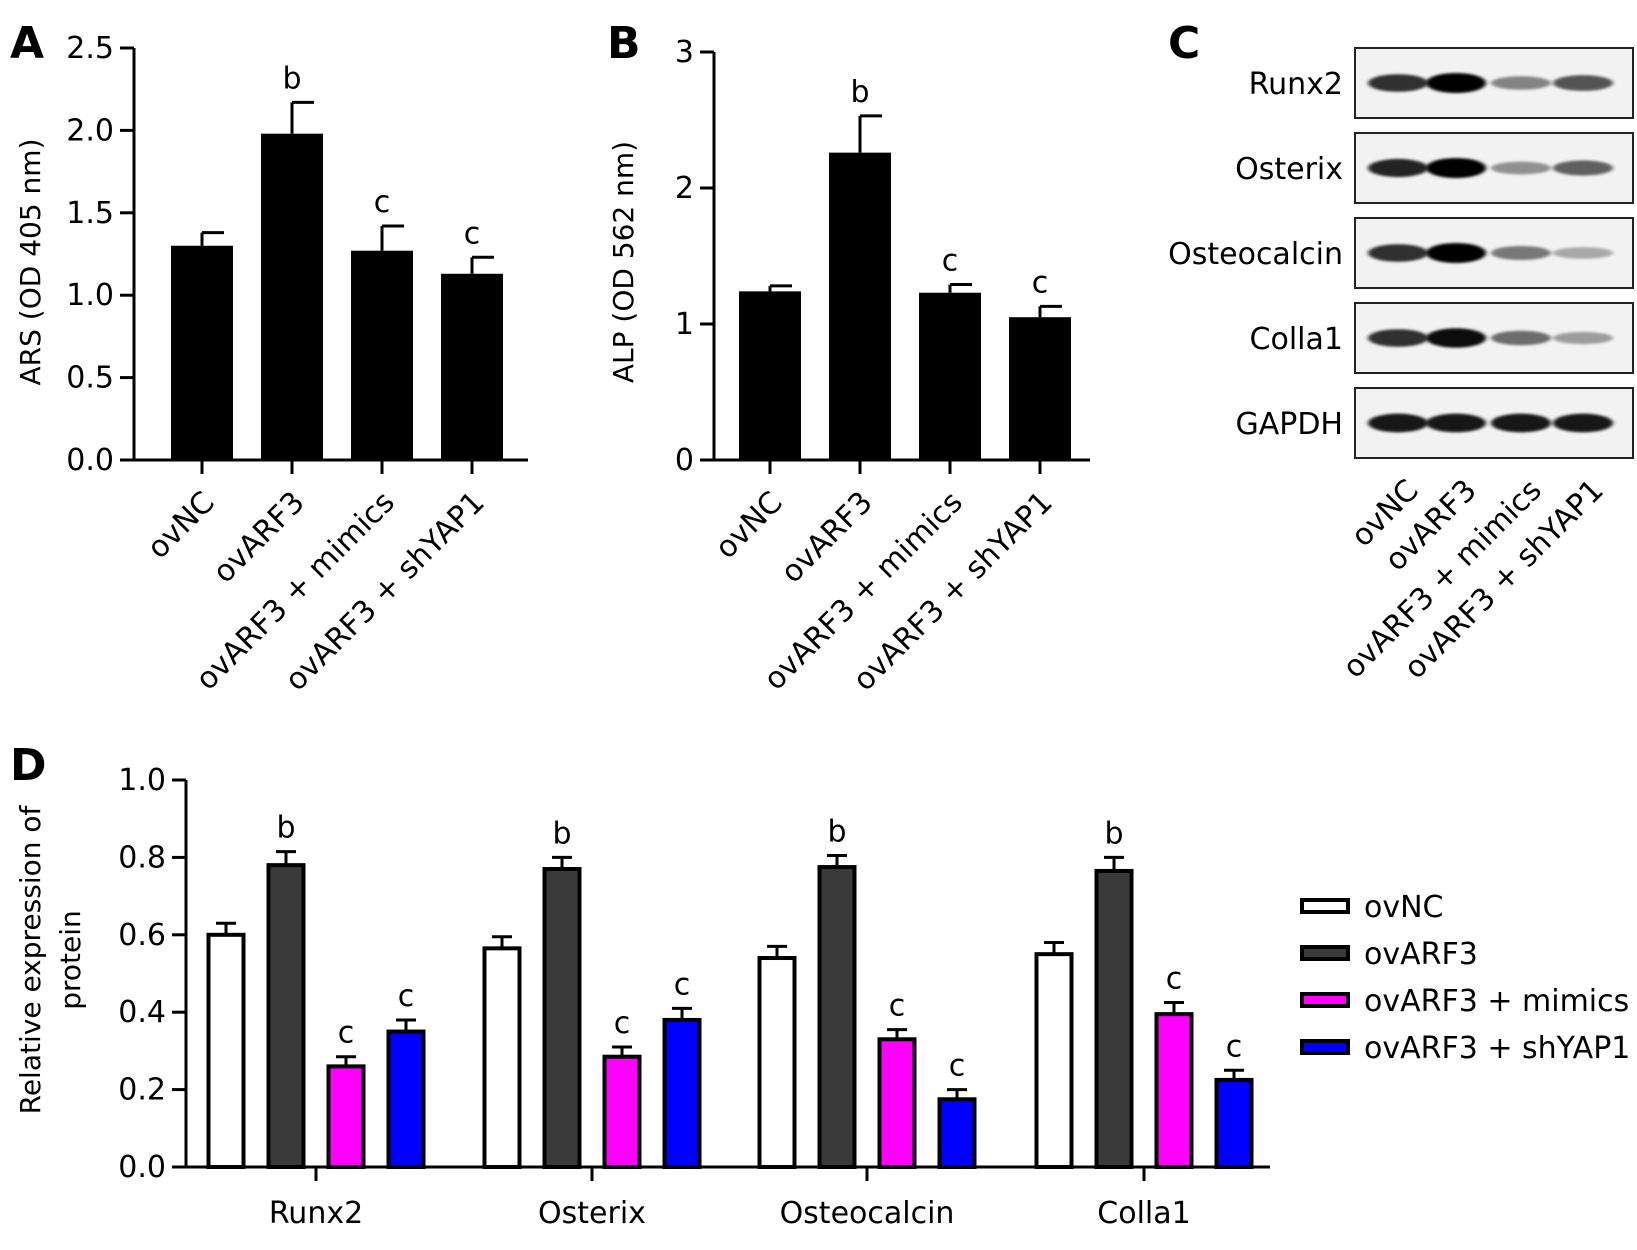 The width and height of the screenshot is (1637, 1250). Describe the element at coordinates (1184, 43) in the screenshot. I see `panel-c-letter: C` at that location.